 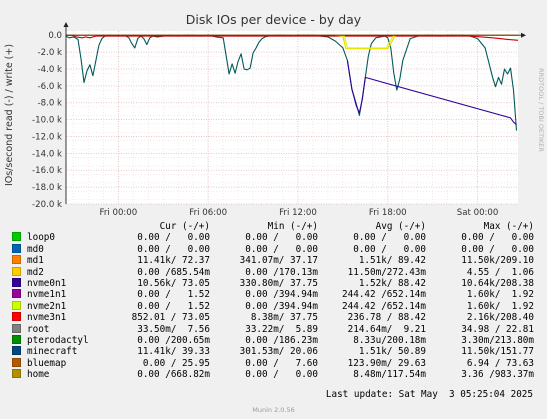 What do you see at coordinates (59, 226) in the screenshot?
I see `legend-header-name` at bounding box center [59, 226].